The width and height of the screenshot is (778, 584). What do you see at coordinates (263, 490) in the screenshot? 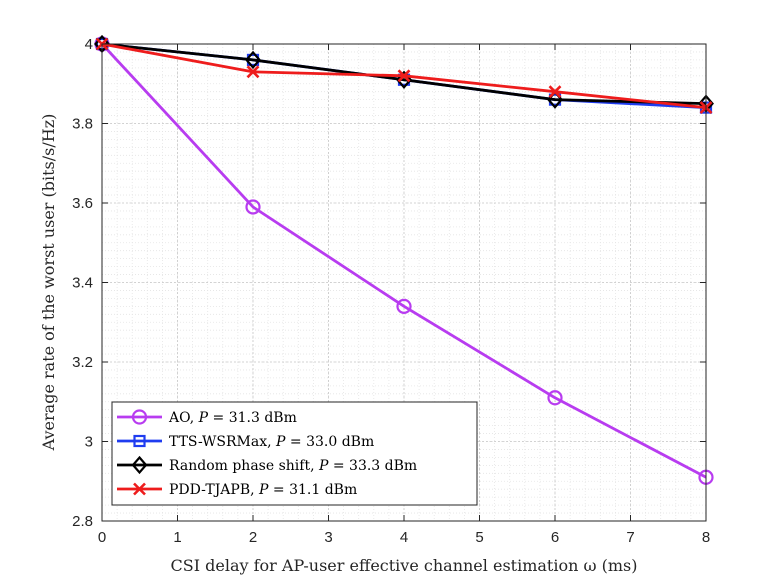
I see `legend-label: PDD-TJAPB, P = 31.1 dBm` at bounding box center [263, 490].